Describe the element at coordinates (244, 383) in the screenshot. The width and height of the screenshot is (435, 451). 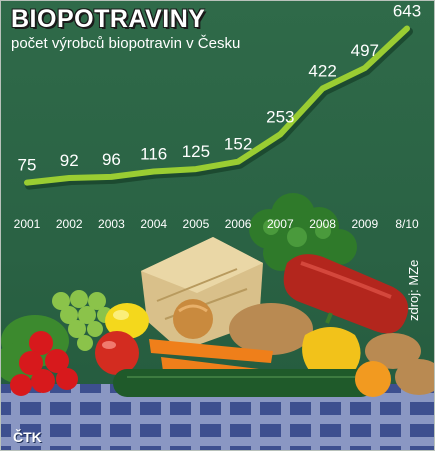
I see `cucumber` at that location.